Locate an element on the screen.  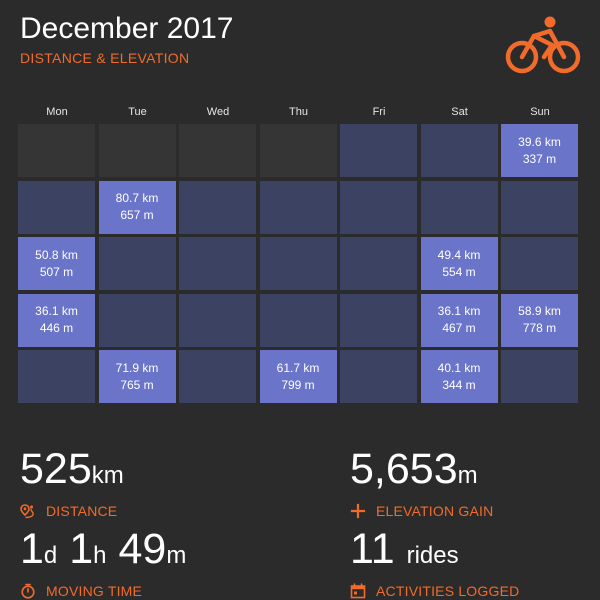
weekday-label: Tue is located at coordinates (137, 112).